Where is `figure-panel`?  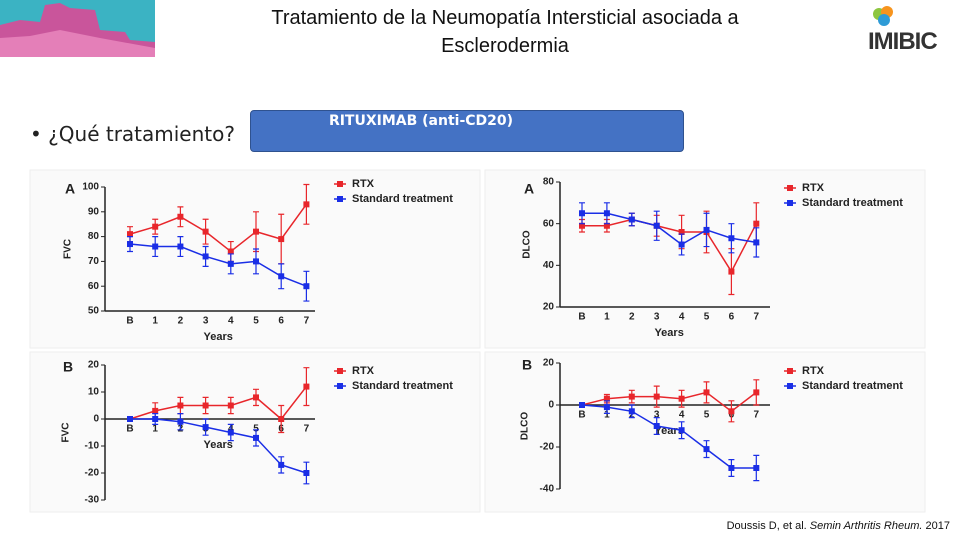 figure-panel is located at coordinates (705, 432).